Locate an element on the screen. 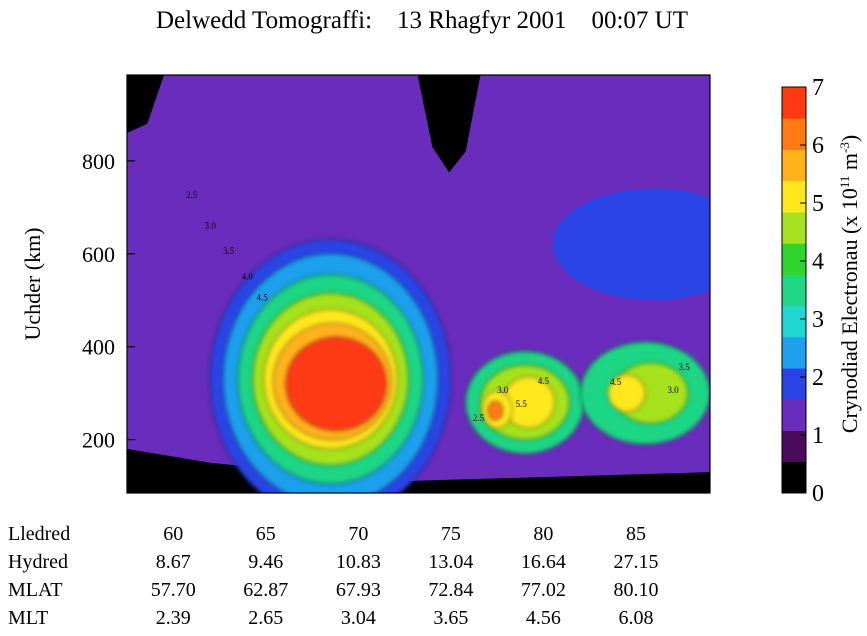 This screenshot has width=867, height=636. colorbar-tick-label: 5 is located at coordinates (818, 204).